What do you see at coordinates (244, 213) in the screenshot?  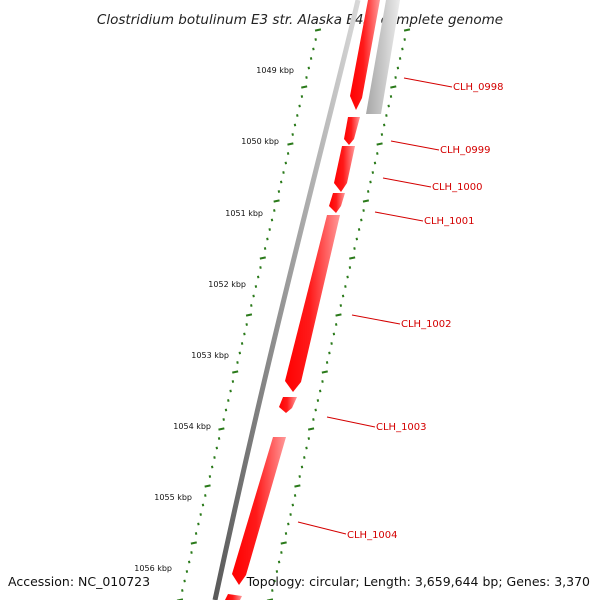 I see `kbp-label: 1051 kbp` at bounding box center [244, 213].